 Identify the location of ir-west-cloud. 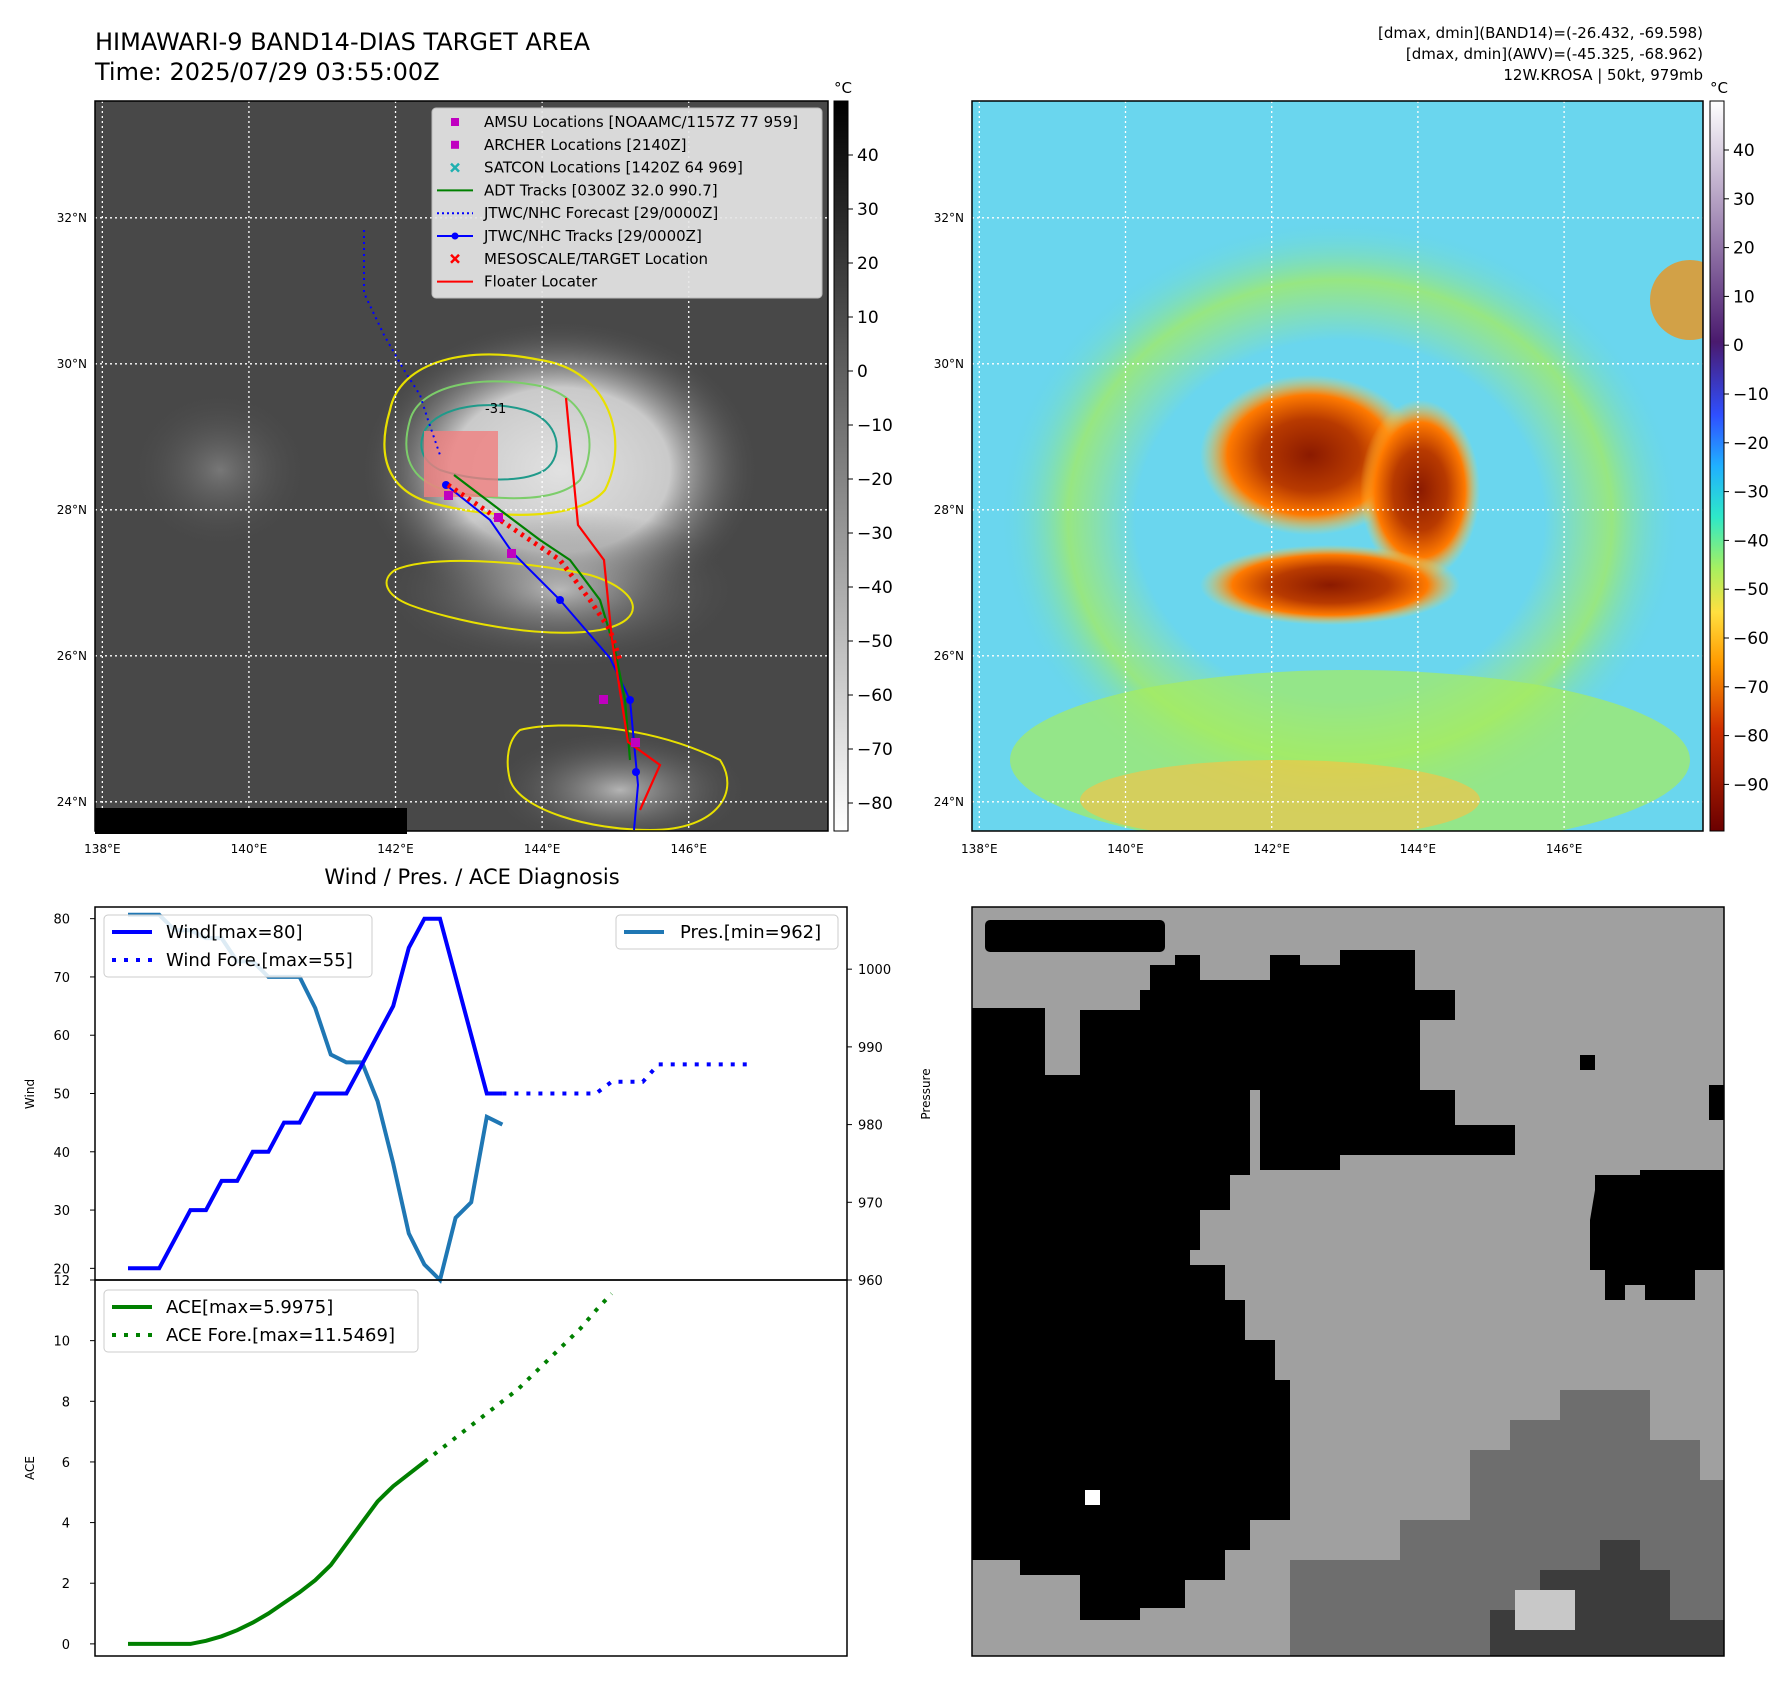
(220, 470).